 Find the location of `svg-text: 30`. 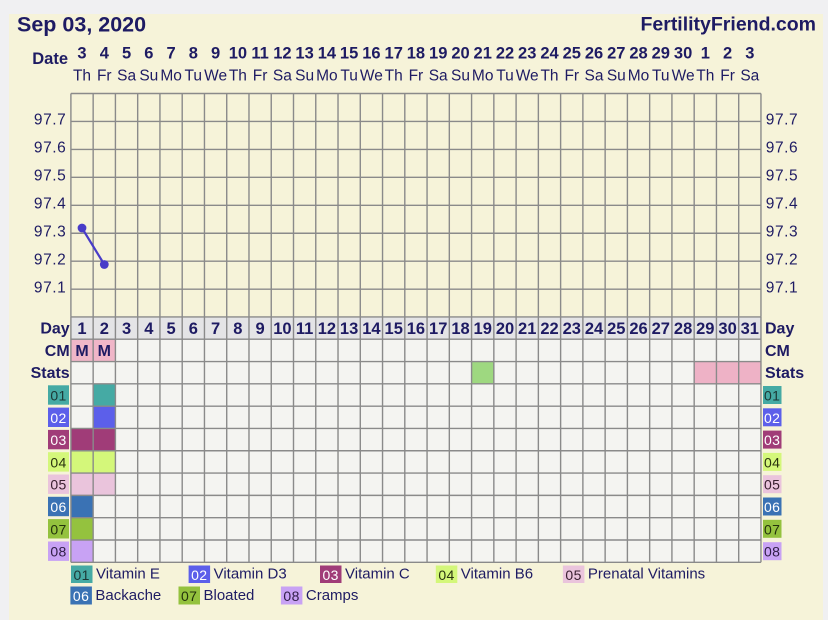

svg-text: 30 is located at coordinates (683, 54).